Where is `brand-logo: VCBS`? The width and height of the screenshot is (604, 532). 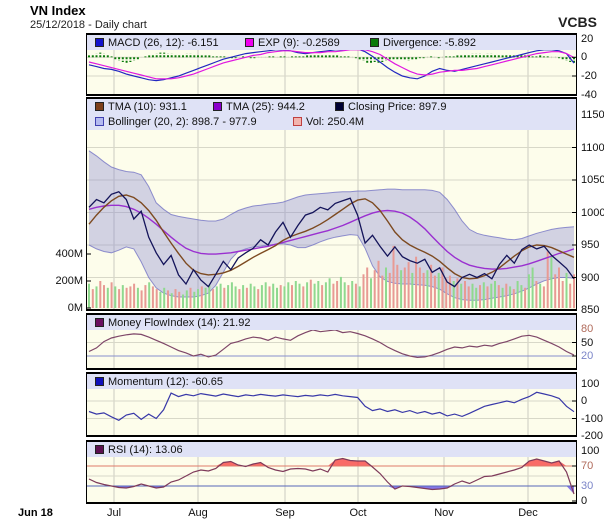 brand-logo: VCBS is located at coordinates (577, 22).